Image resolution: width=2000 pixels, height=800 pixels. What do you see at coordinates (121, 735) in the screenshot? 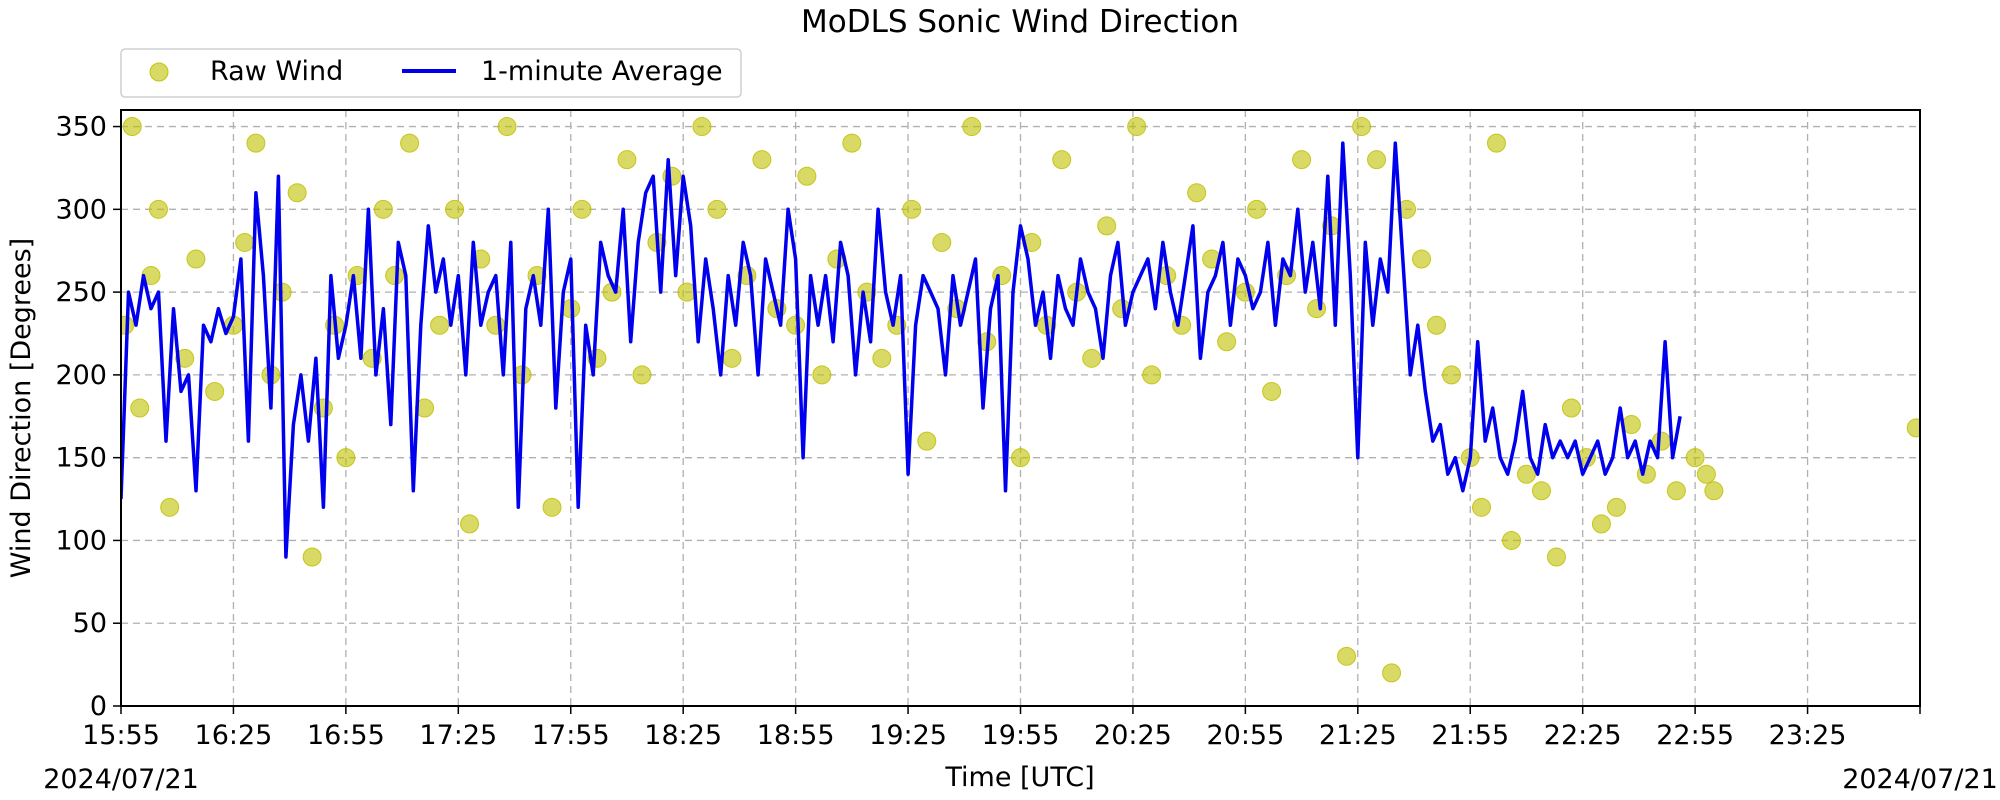
I see `x-tick-label: 15:55` at bounding box center [121, 735].